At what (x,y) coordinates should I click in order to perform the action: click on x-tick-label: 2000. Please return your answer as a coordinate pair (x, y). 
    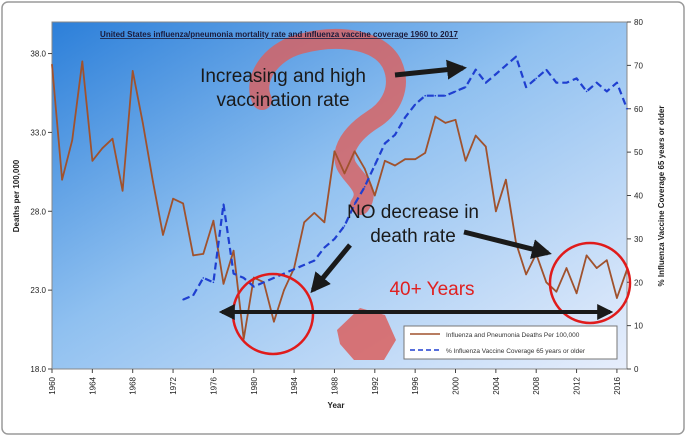
    Looking at the image, I should click on (456, 385).